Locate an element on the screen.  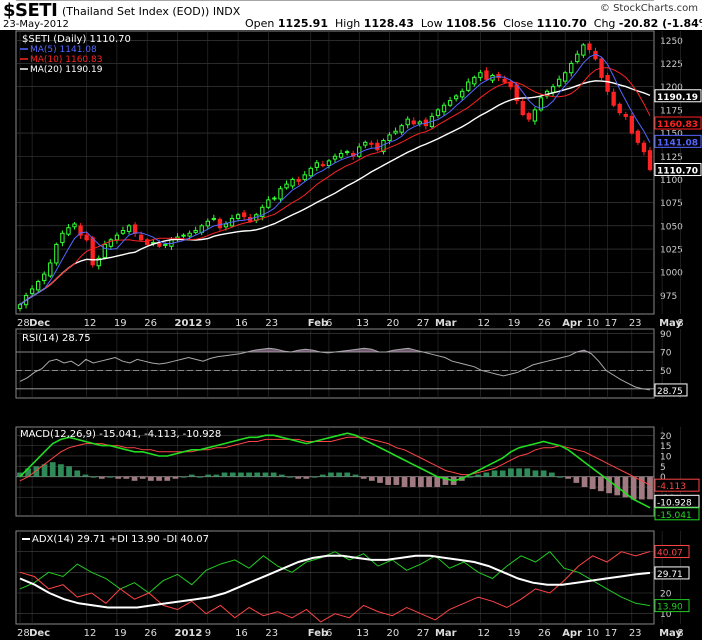
rsi-tick-label: 70 is located at coordinates (666, 354).